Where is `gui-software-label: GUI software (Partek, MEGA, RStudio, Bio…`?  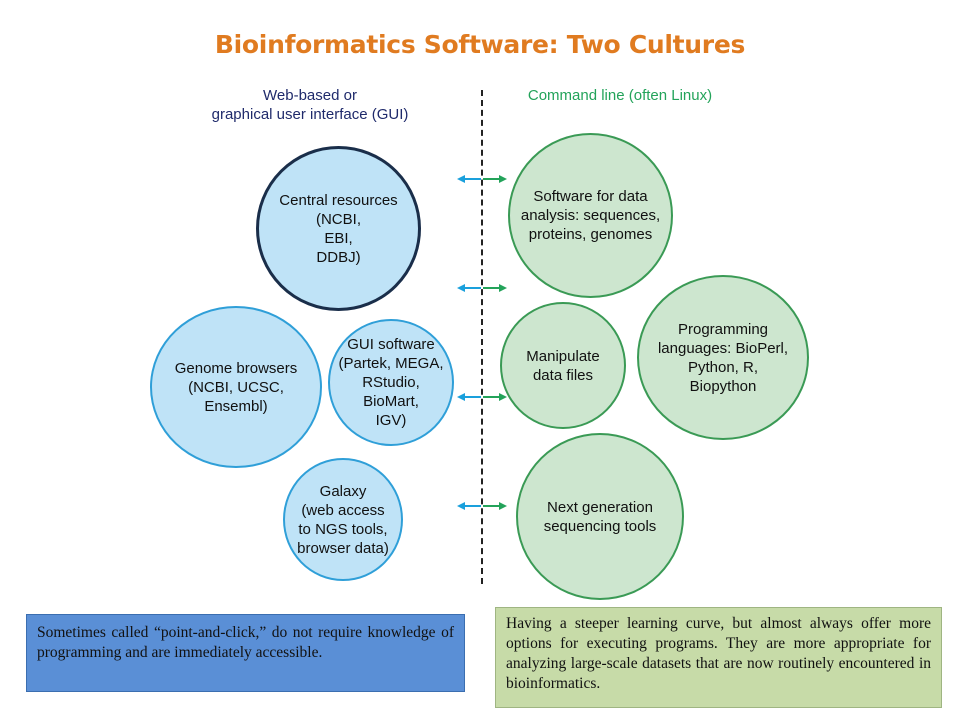
gui-software-label: GUI software (Partek, MEGA, RStudio, Bio… is located at coordinates (391, 382).